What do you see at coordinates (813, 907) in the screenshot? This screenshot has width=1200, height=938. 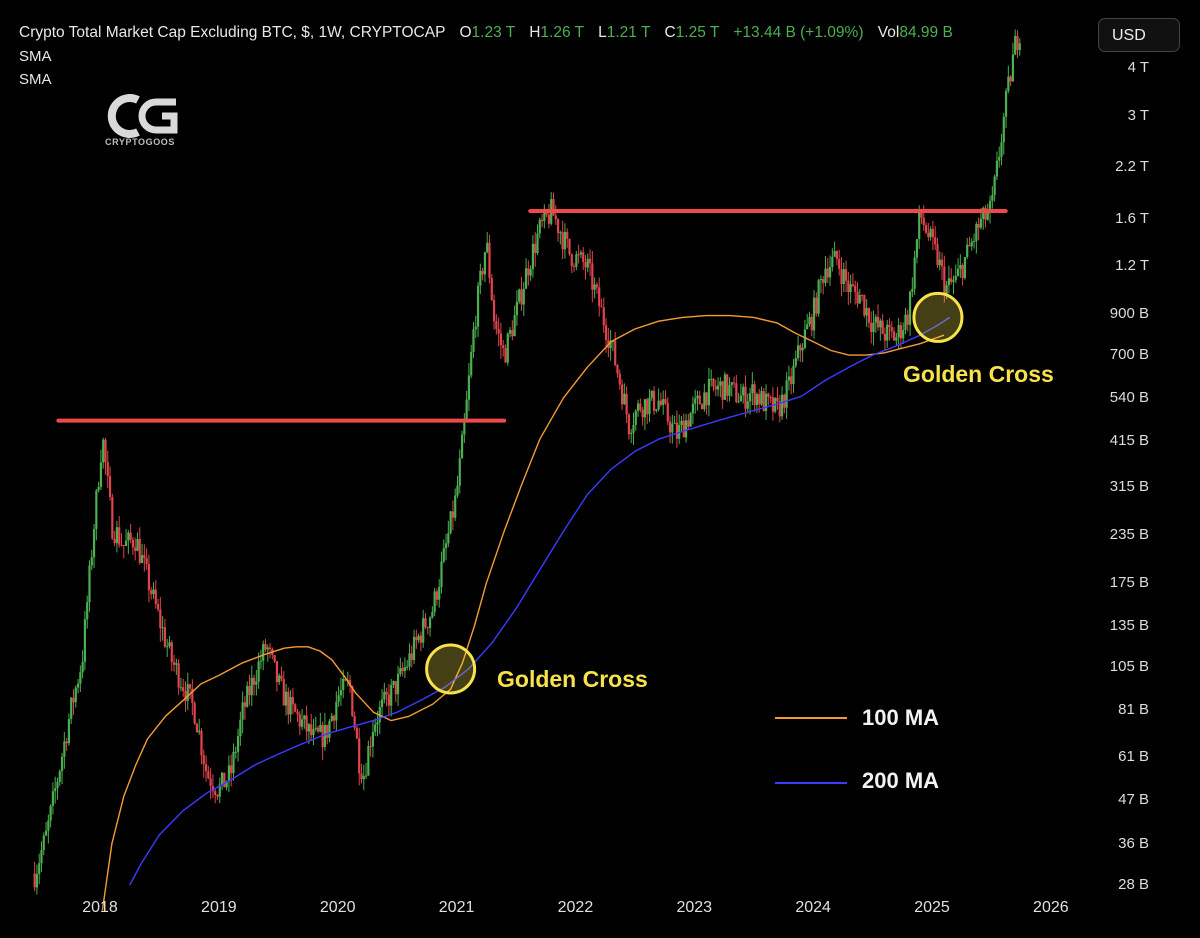 I see `x-tick-label: 2024` at bounding box center [813, 907].